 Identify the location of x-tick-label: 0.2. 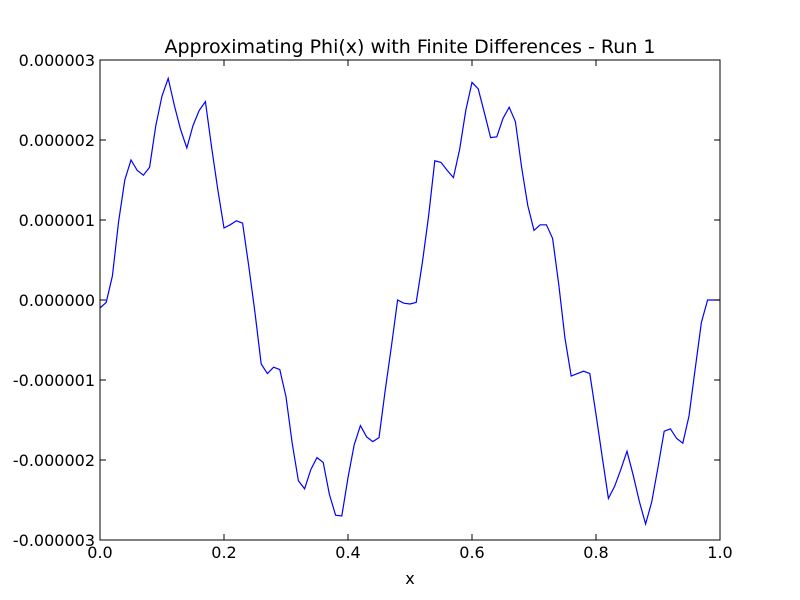
(223, 552).